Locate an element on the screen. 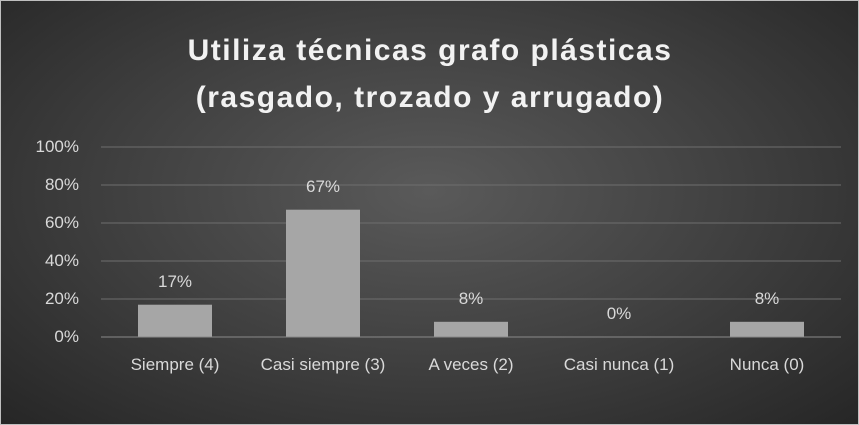 This screenshot has height=425, width=859. x-tick-label: A veces (2) is located at coordinates (471, 364).